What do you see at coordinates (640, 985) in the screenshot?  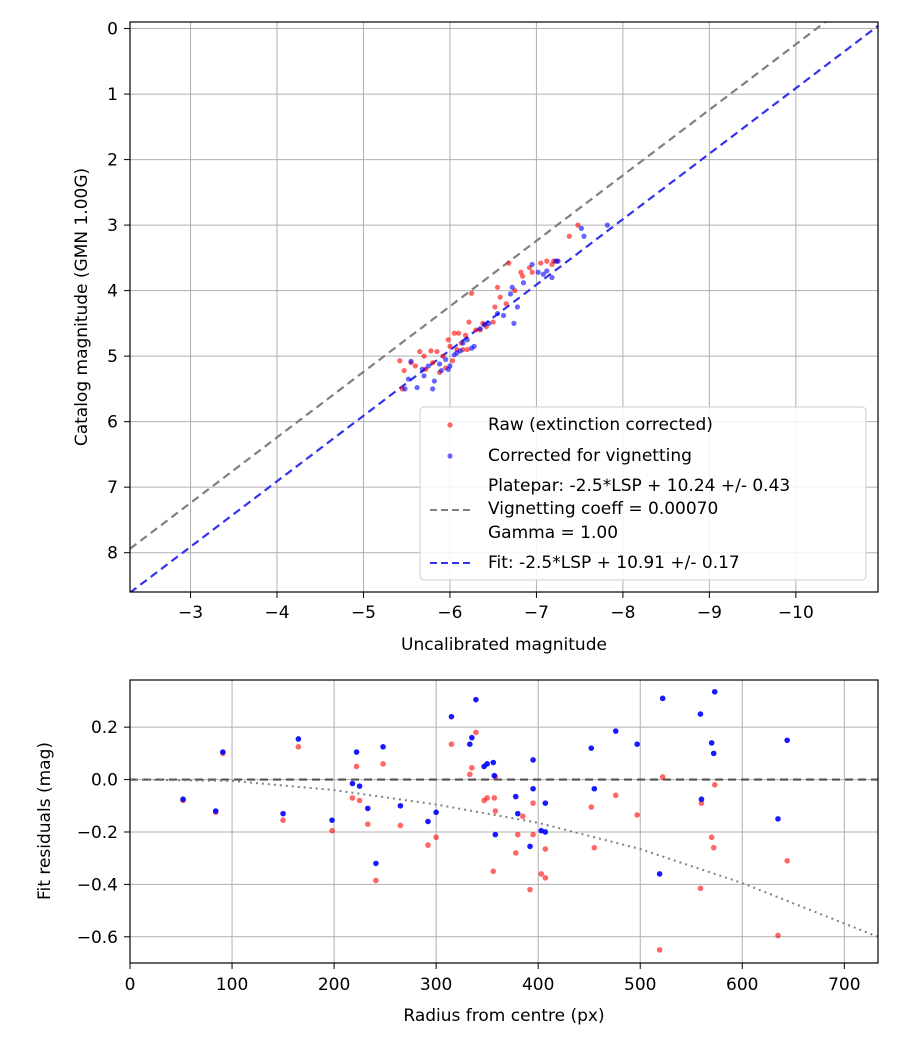 I see `bottom-x-tick-label: 500` at bounding box center [640, 985].